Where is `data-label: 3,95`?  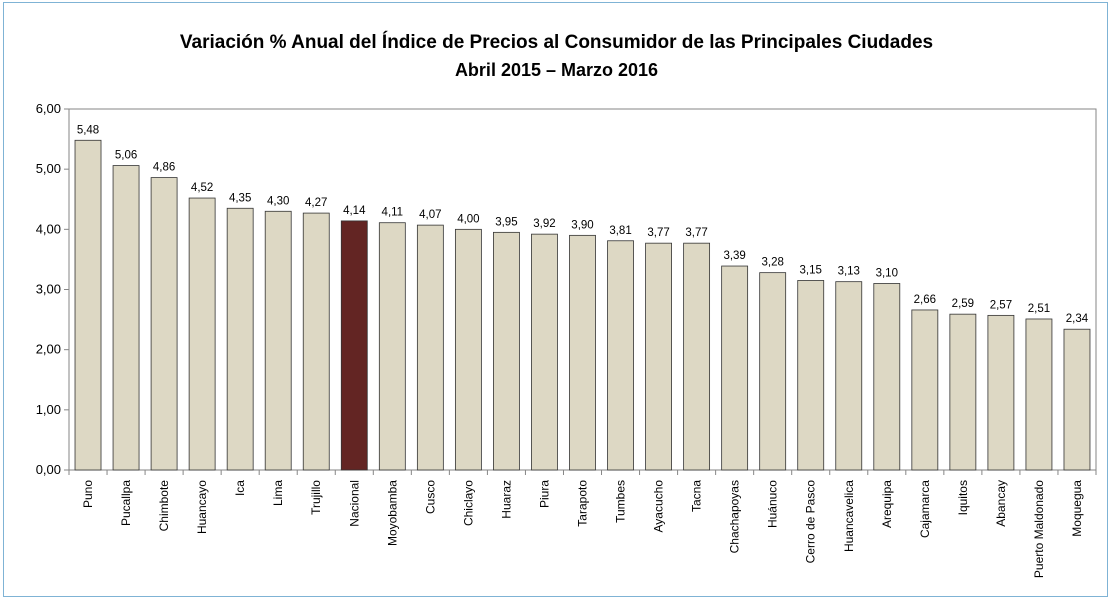
data-label: 3,95 is located at coordinates (506, 222).